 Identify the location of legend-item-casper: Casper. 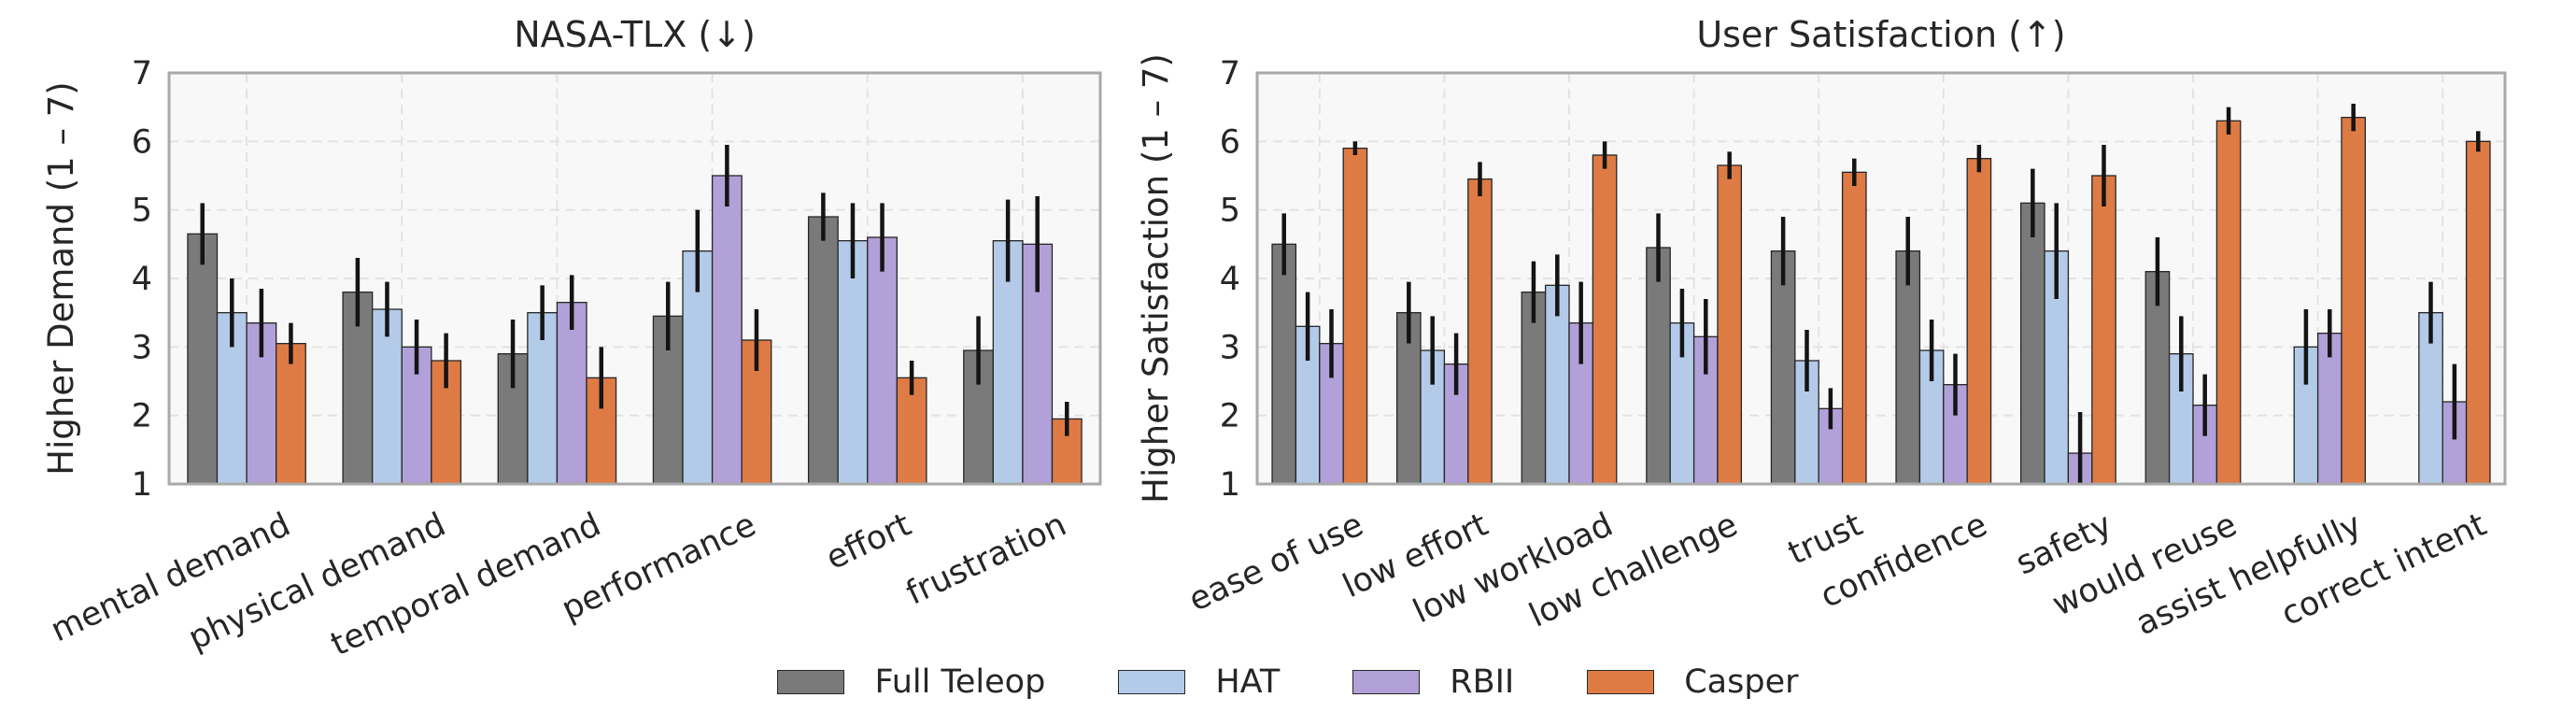
(1693, 682).